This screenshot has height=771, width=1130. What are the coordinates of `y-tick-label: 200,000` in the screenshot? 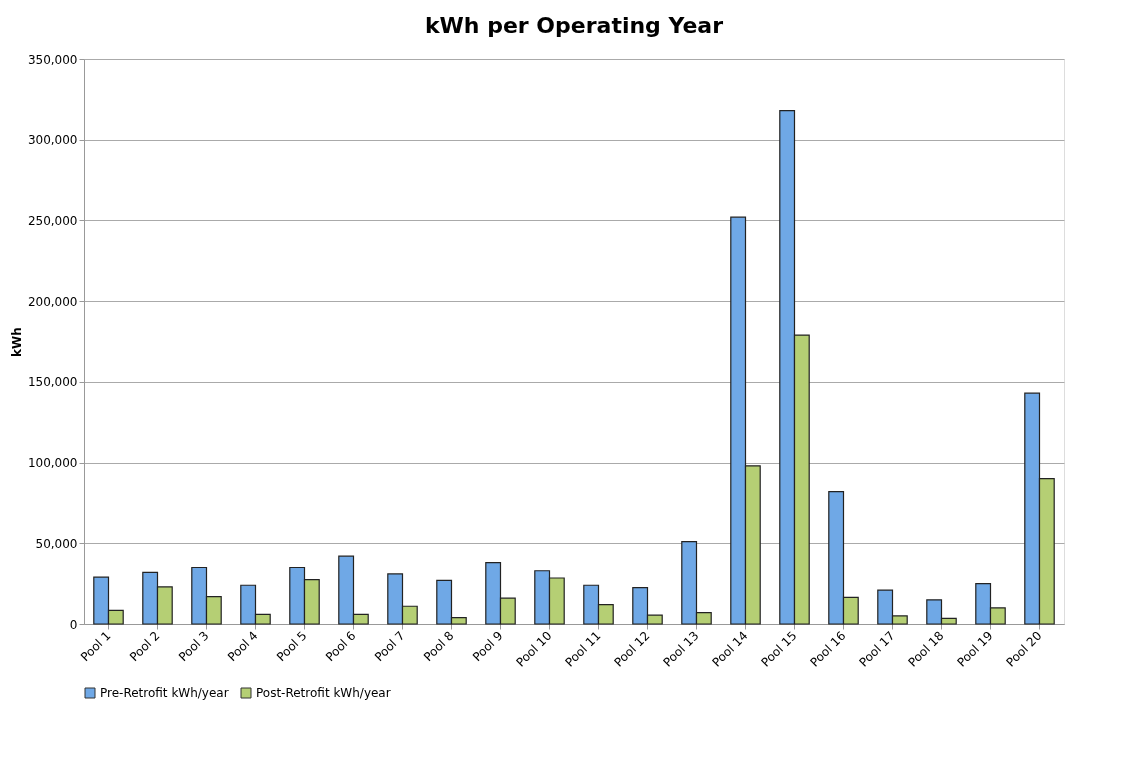 It's located at (52, 301).